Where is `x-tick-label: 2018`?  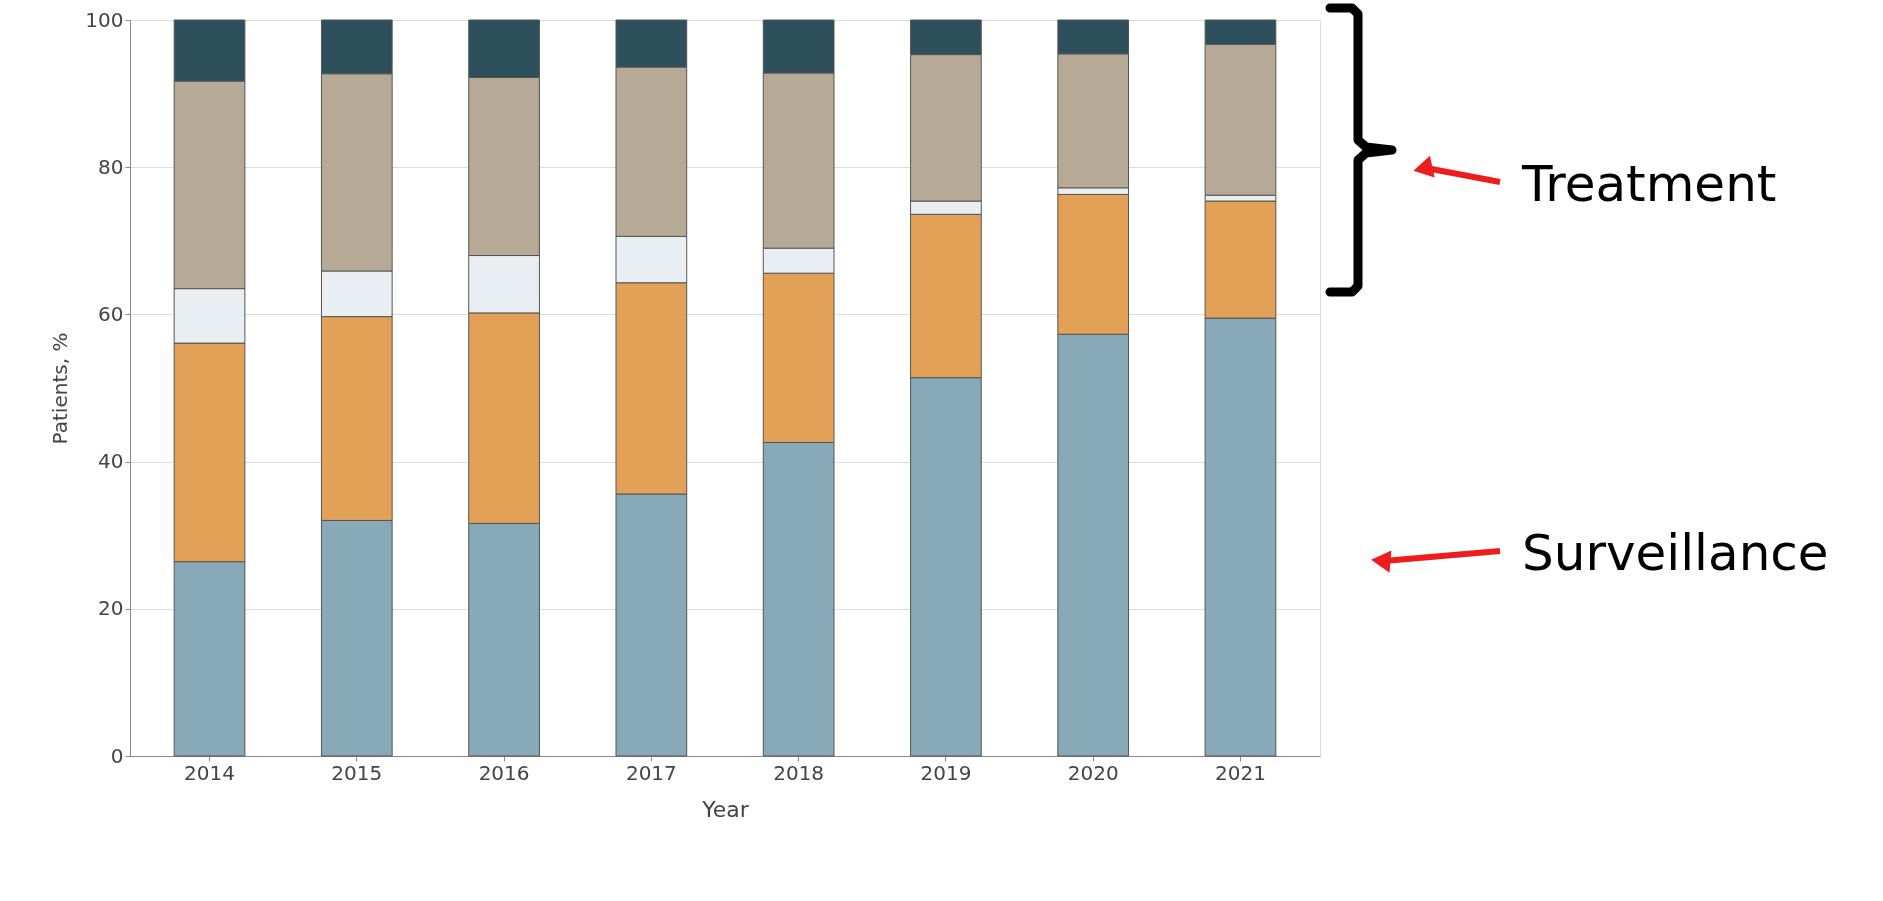 x-tick-label: 2018 is located at coordinates (799, 772).